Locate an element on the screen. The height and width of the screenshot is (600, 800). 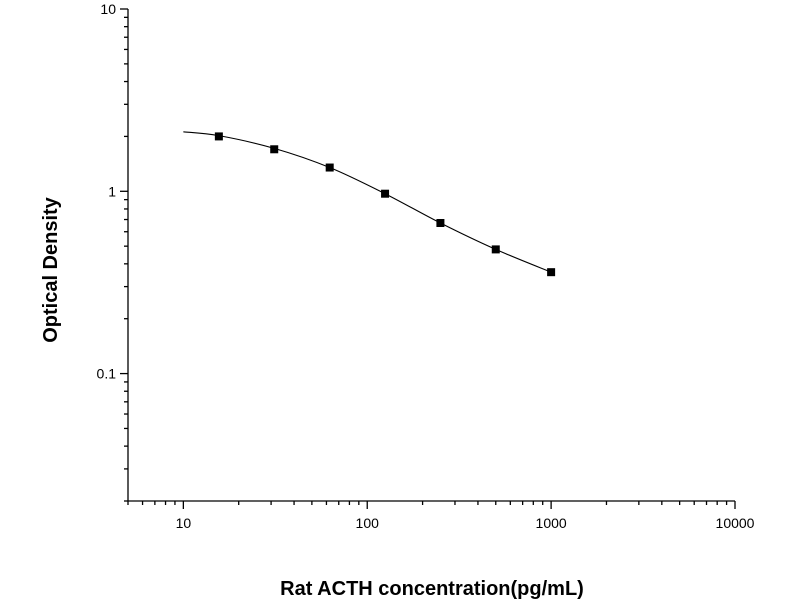
y-tick-label: 10 is located at coordinates (108, 9).